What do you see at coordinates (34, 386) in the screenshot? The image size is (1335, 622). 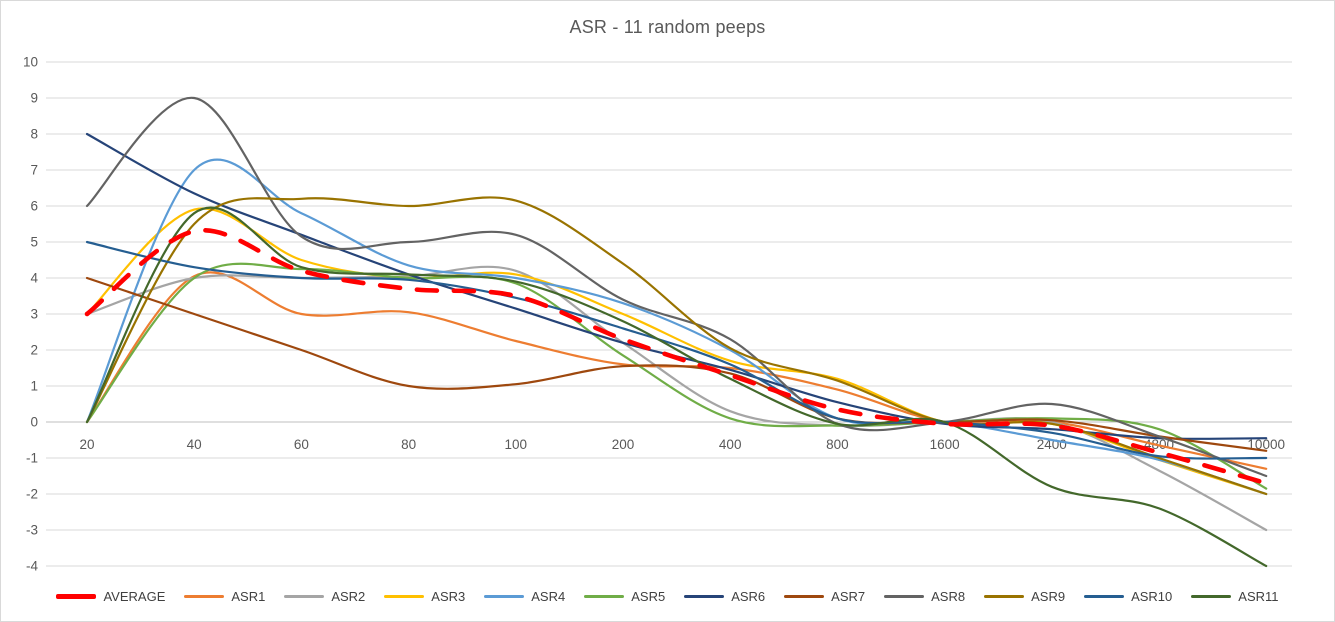 I see `y-axis-tick-label: 1` at bounding box center [34, 386].